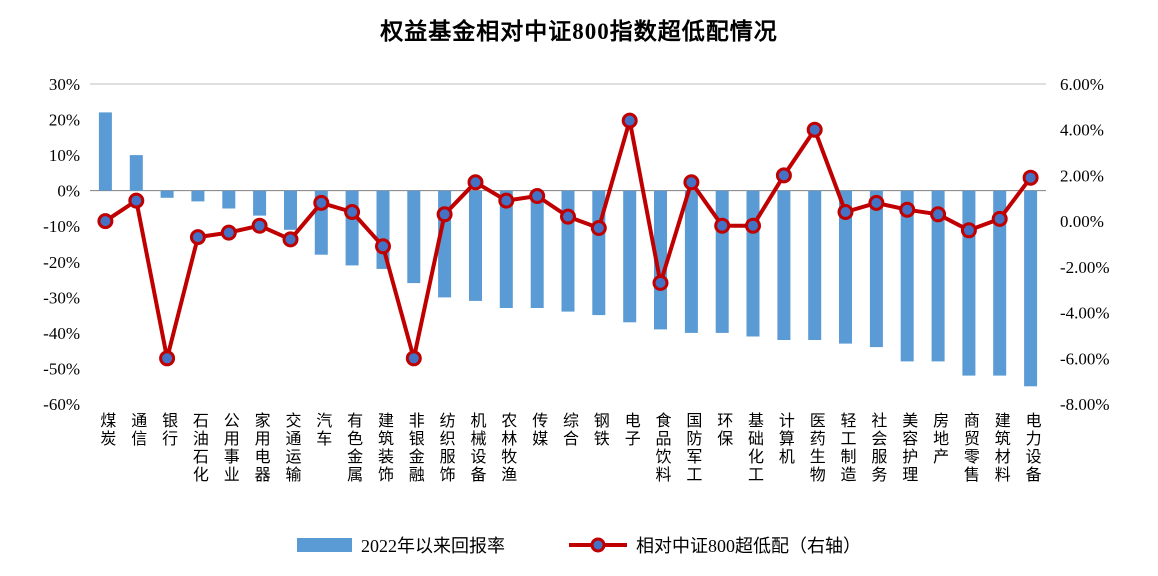 The image size is (1158, 576). I want to click on category-label: 石油石化, so click(198, 448).